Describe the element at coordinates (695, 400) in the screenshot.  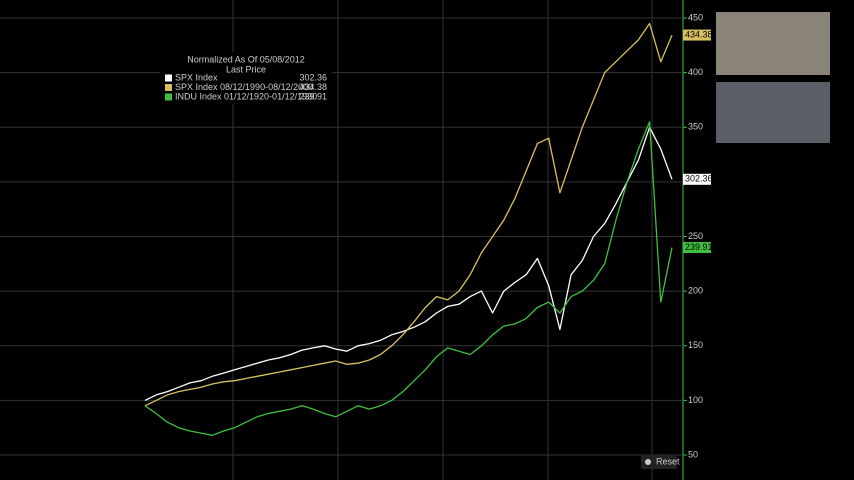
I see `y-tick-label: 100` at that location.